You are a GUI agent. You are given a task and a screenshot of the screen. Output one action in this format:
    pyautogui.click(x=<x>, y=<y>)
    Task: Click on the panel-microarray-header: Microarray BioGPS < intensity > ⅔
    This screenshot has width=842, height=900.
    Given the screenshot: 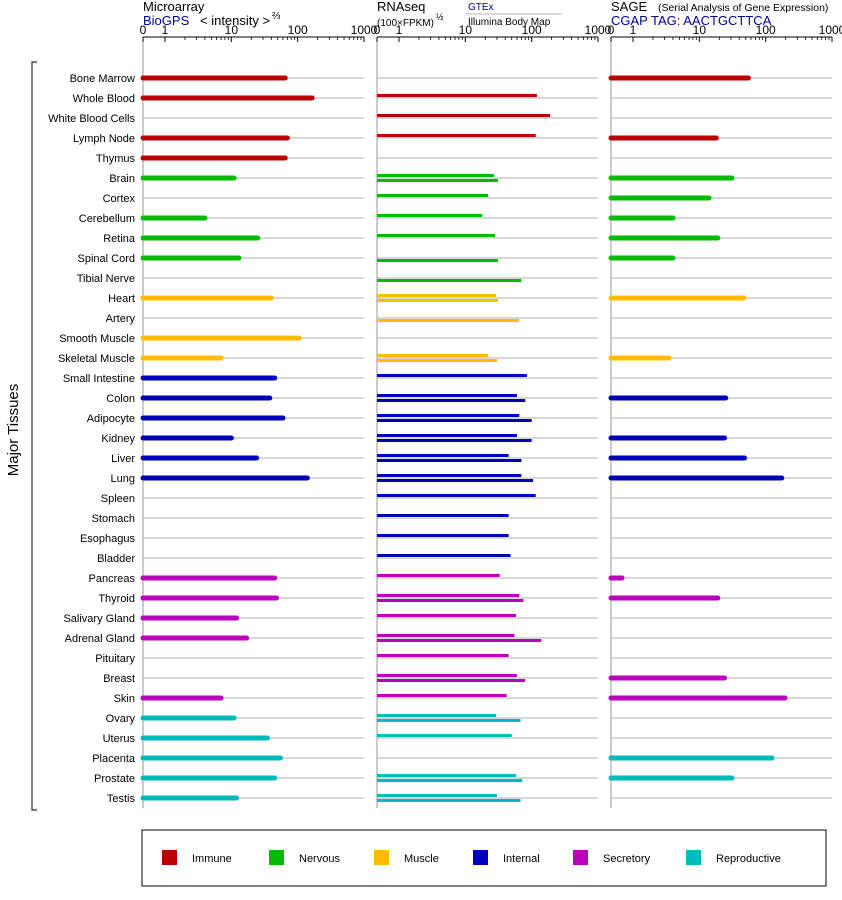 What is the action you would take?
    pyautogui.click(x=212, y=14)
    